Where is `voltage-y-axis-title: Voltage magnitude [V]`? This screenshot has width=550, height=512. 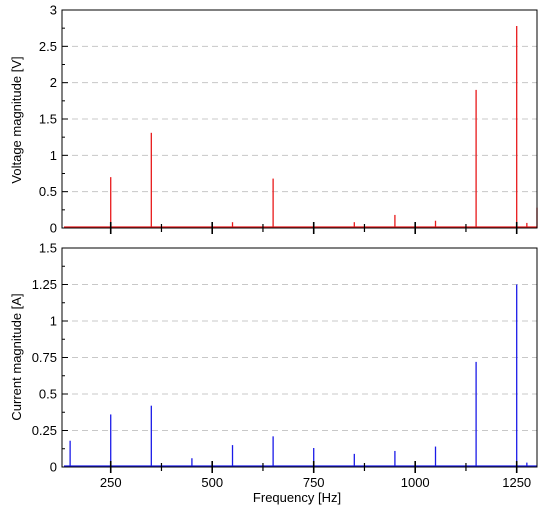 voltage-y-axis-title: Voltage magnitude [V] is located at coordinates (16, 119).